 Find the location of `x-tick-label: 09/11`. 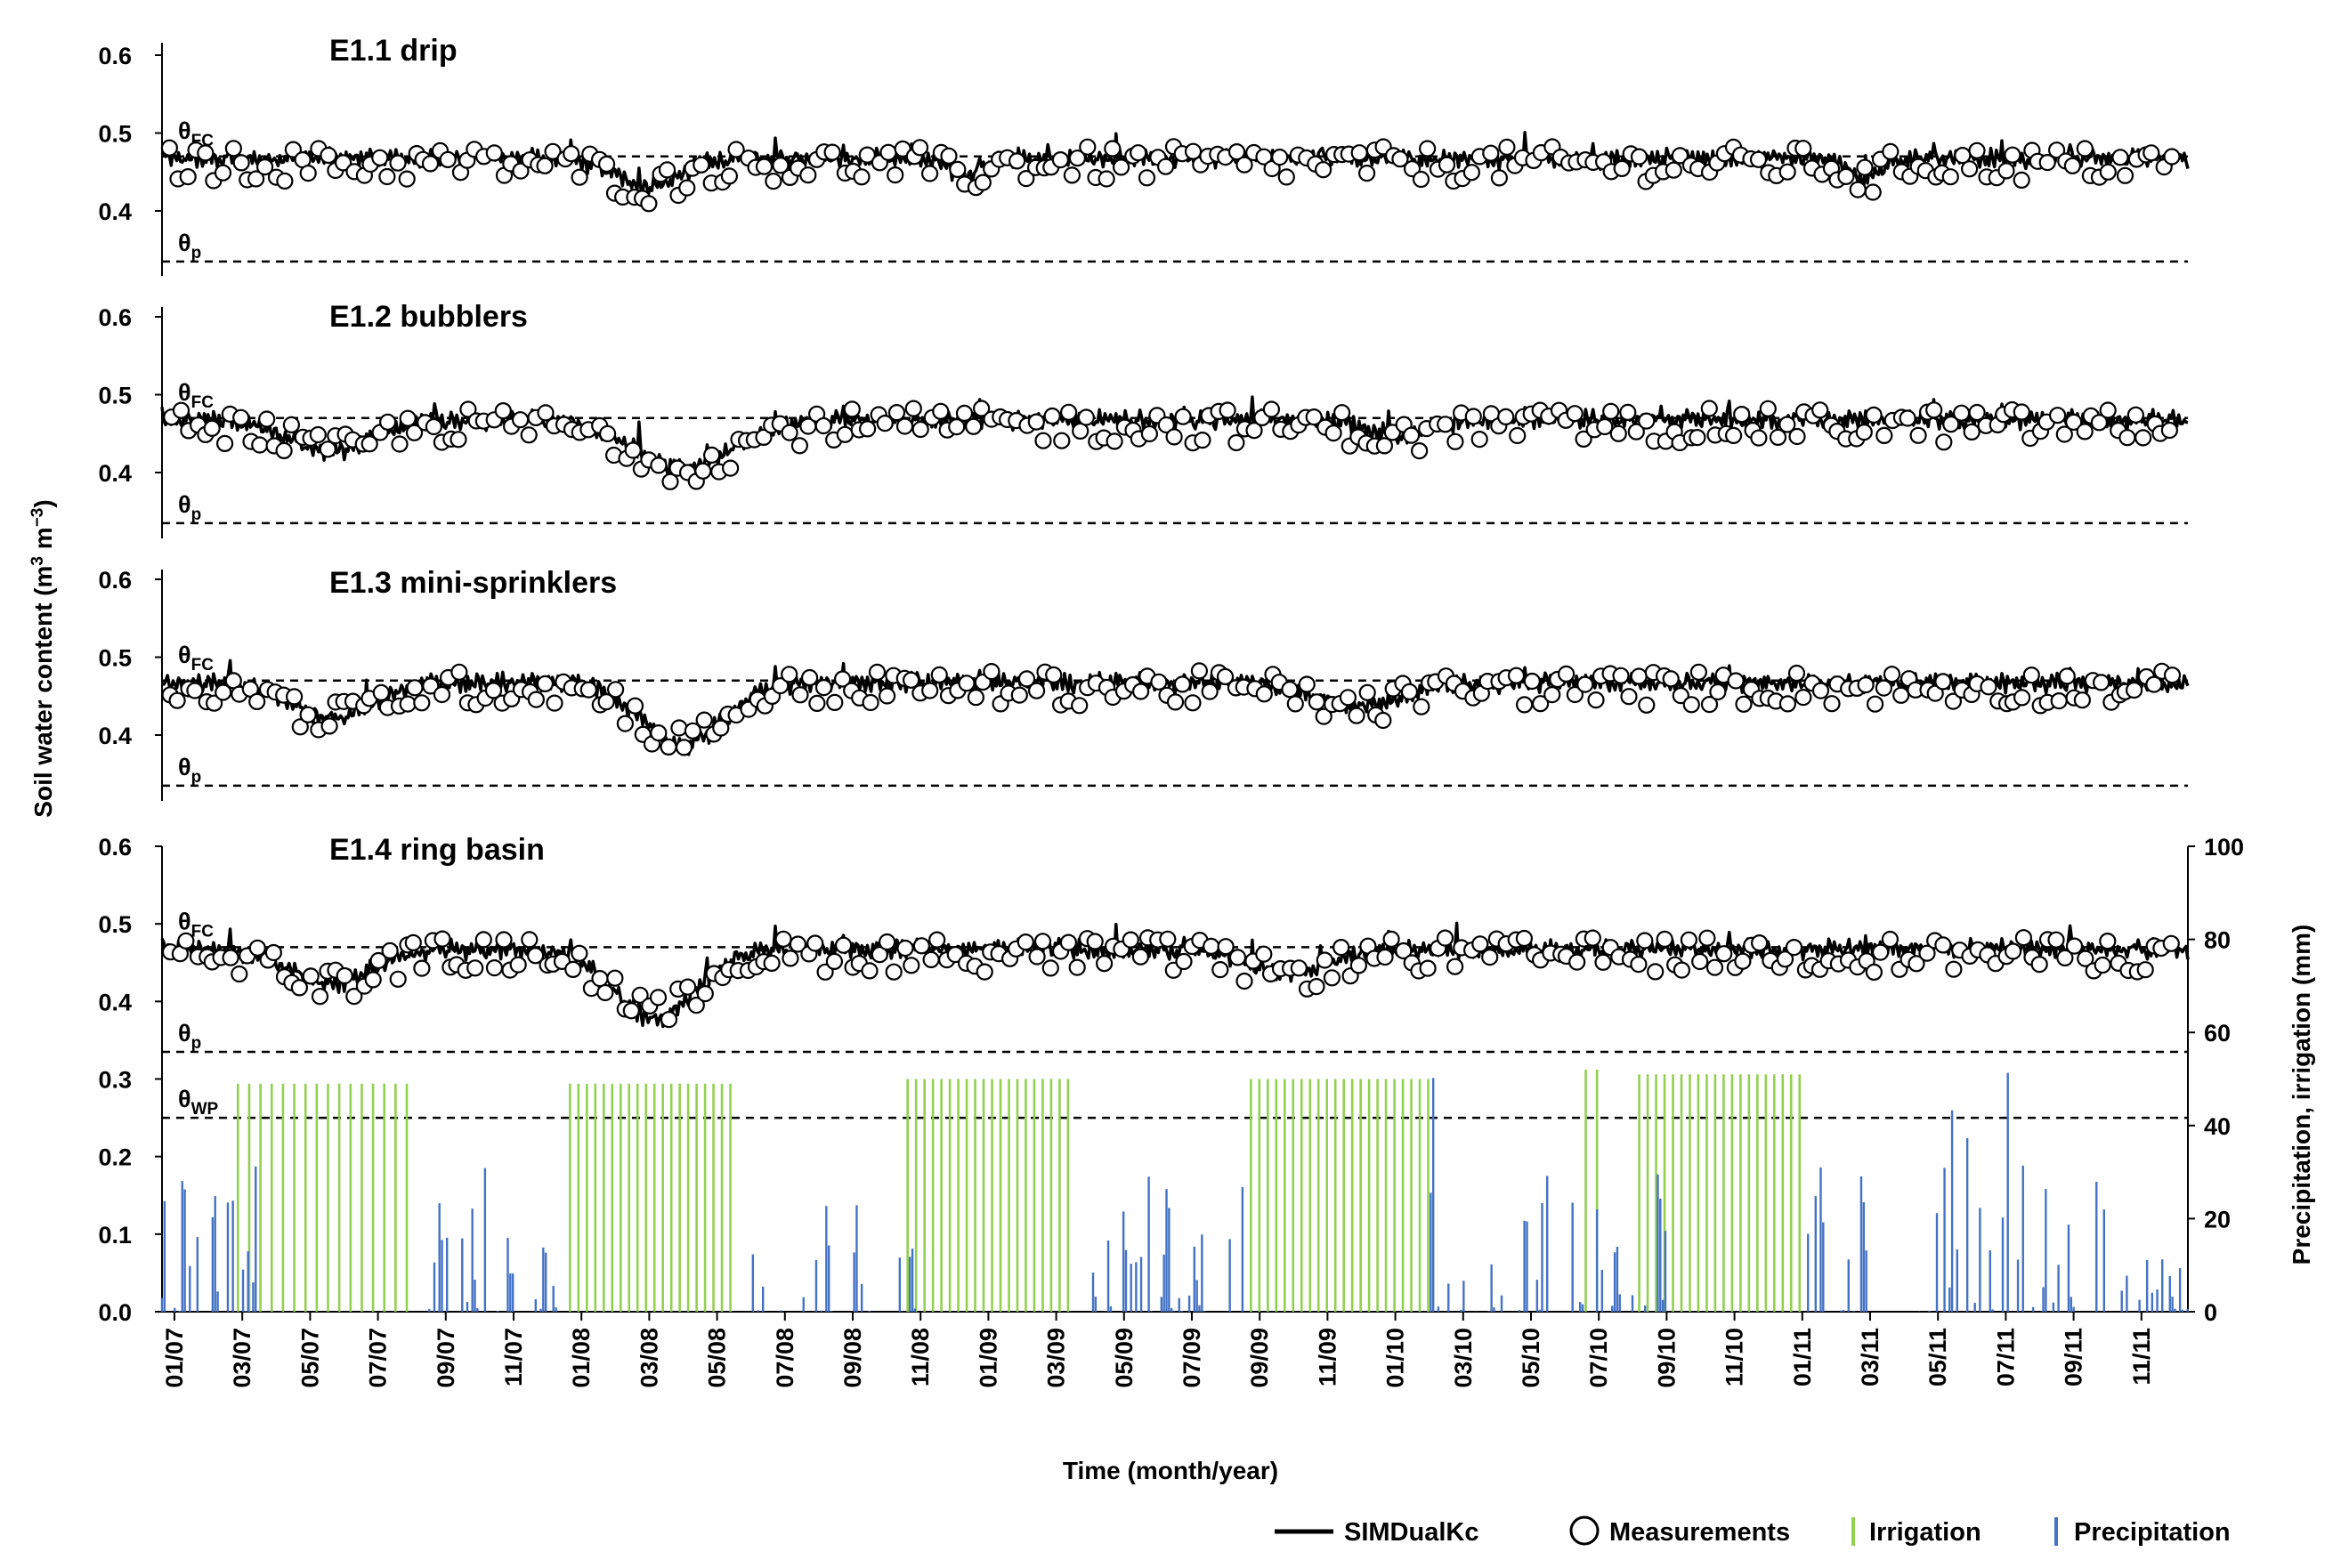

x-tick-label: 09/11 is located at coordinates (2074, 1357).